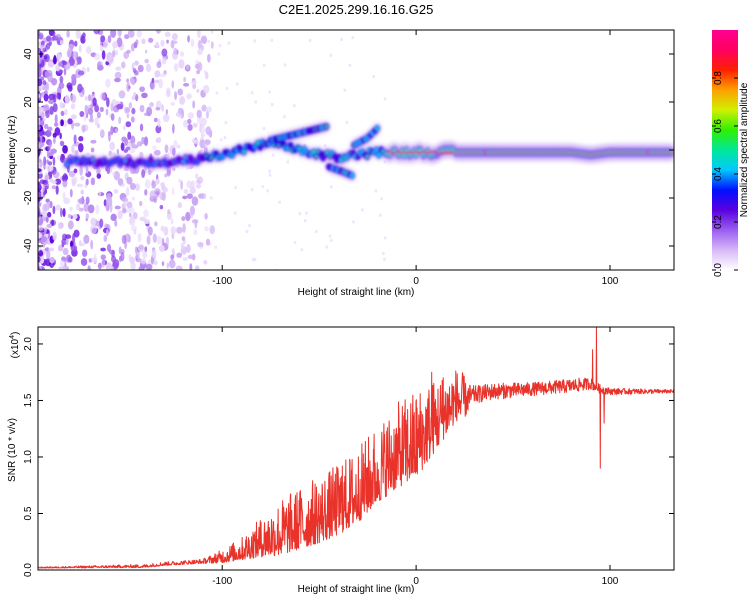 The image size is (750, 600). I want to click on snr-y-tick-label: 0.0, so click(28, 570).